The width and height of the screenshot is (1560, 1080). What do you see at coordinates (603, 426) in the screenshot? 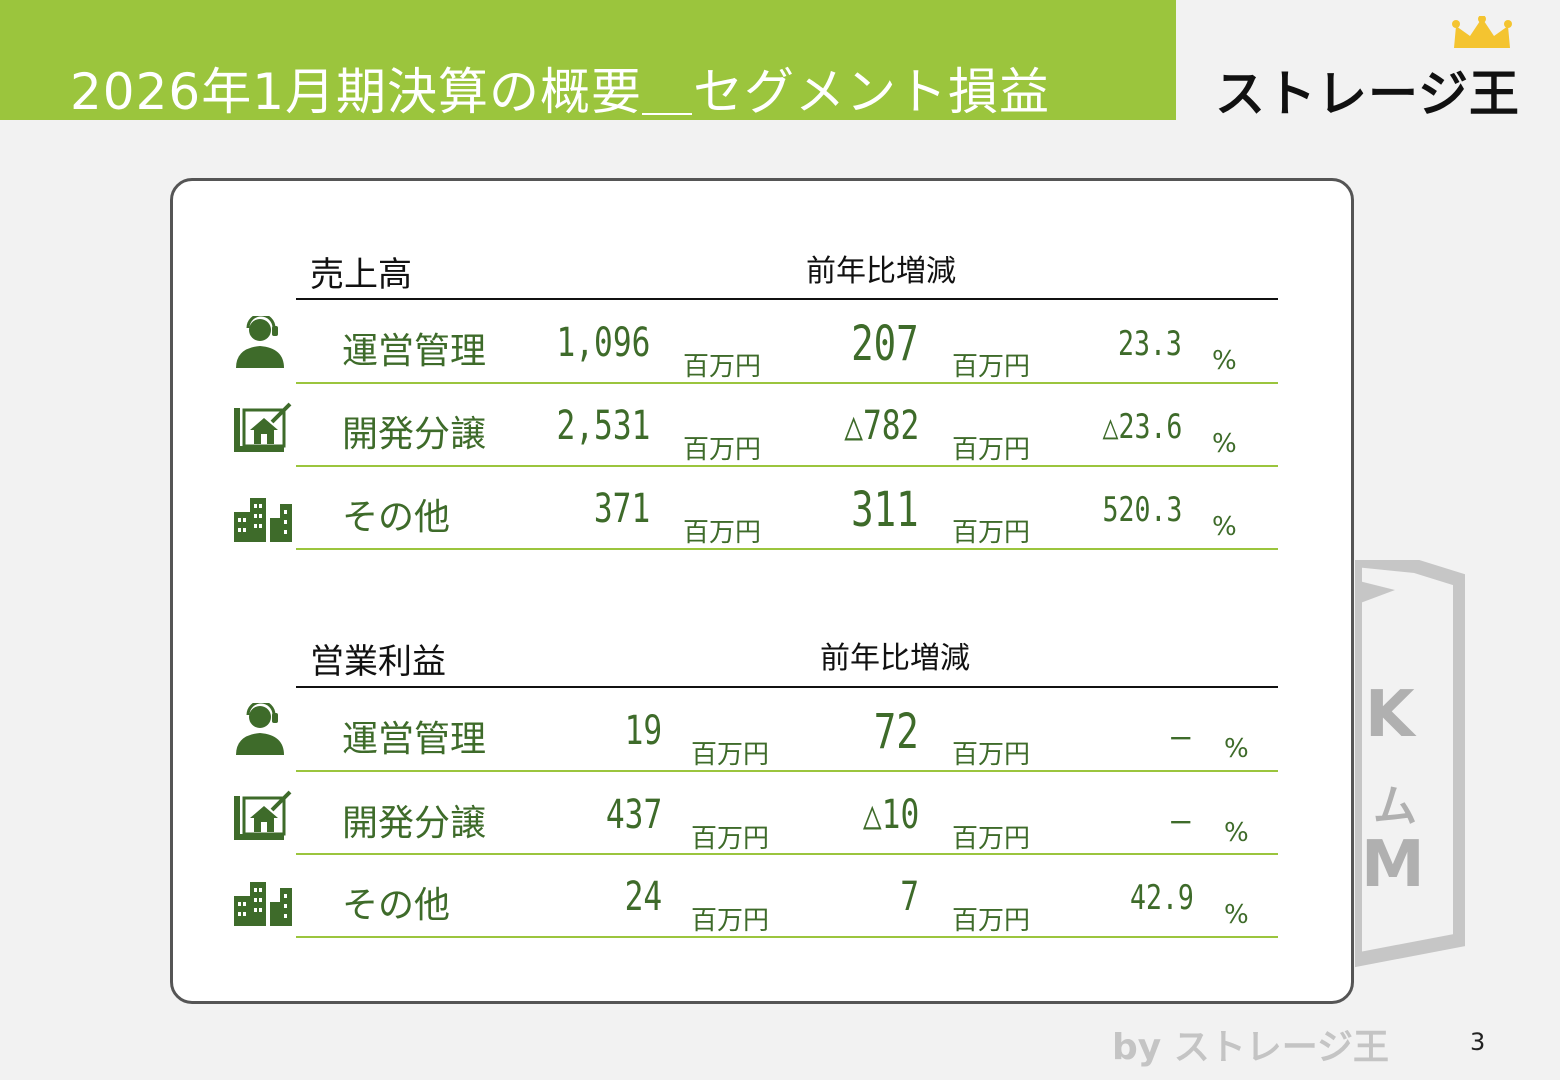
I see `sales-amount: 2,531` at bounding box center [603, 426].